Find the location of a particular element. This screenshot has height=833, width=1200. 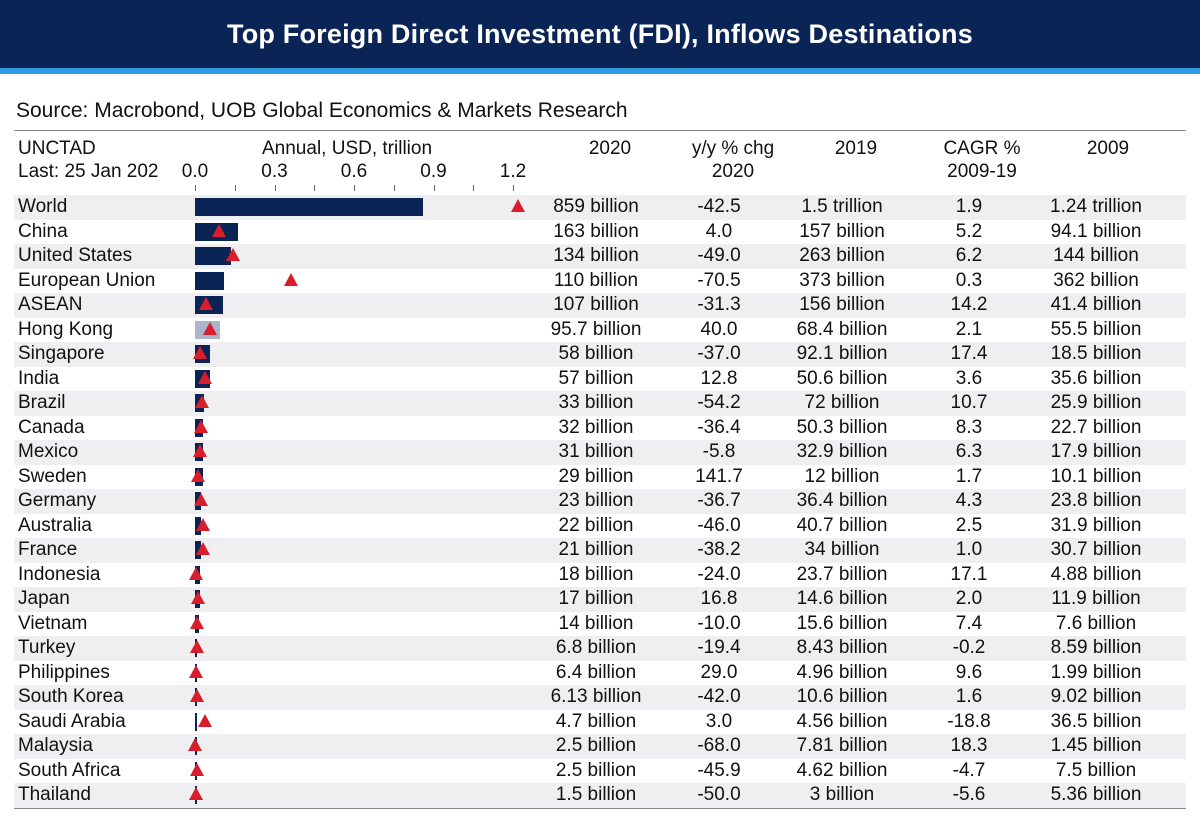

cell-label-2009: 9.02 billion is located at coordinates (1096, 696).